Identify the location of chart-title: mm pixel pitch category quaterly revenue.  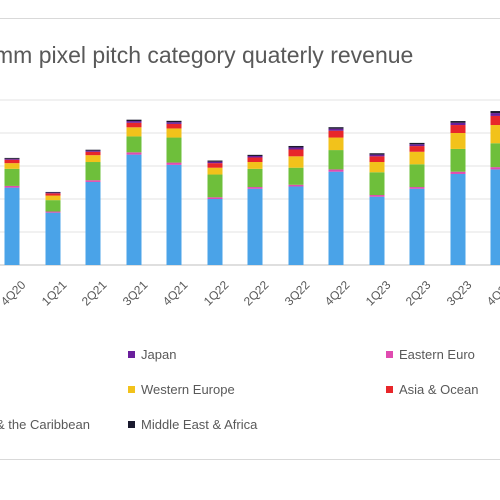
(207, 55).